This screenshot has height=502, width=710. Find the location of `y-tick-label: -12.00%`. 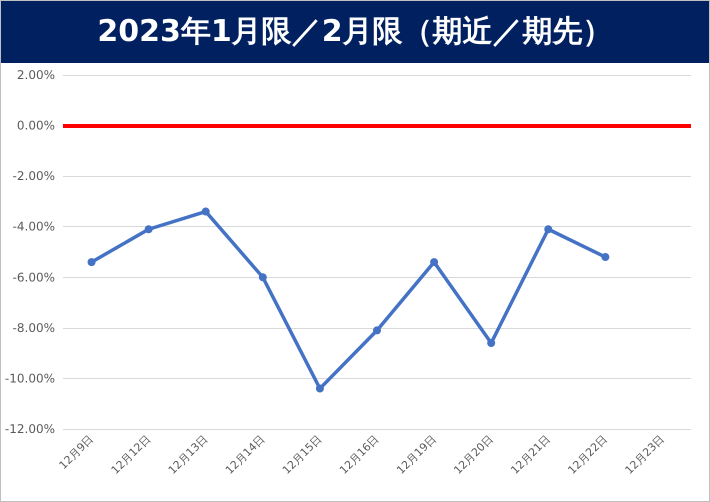

y-tick-label: -12.00% is located at coordinates (29, 429).